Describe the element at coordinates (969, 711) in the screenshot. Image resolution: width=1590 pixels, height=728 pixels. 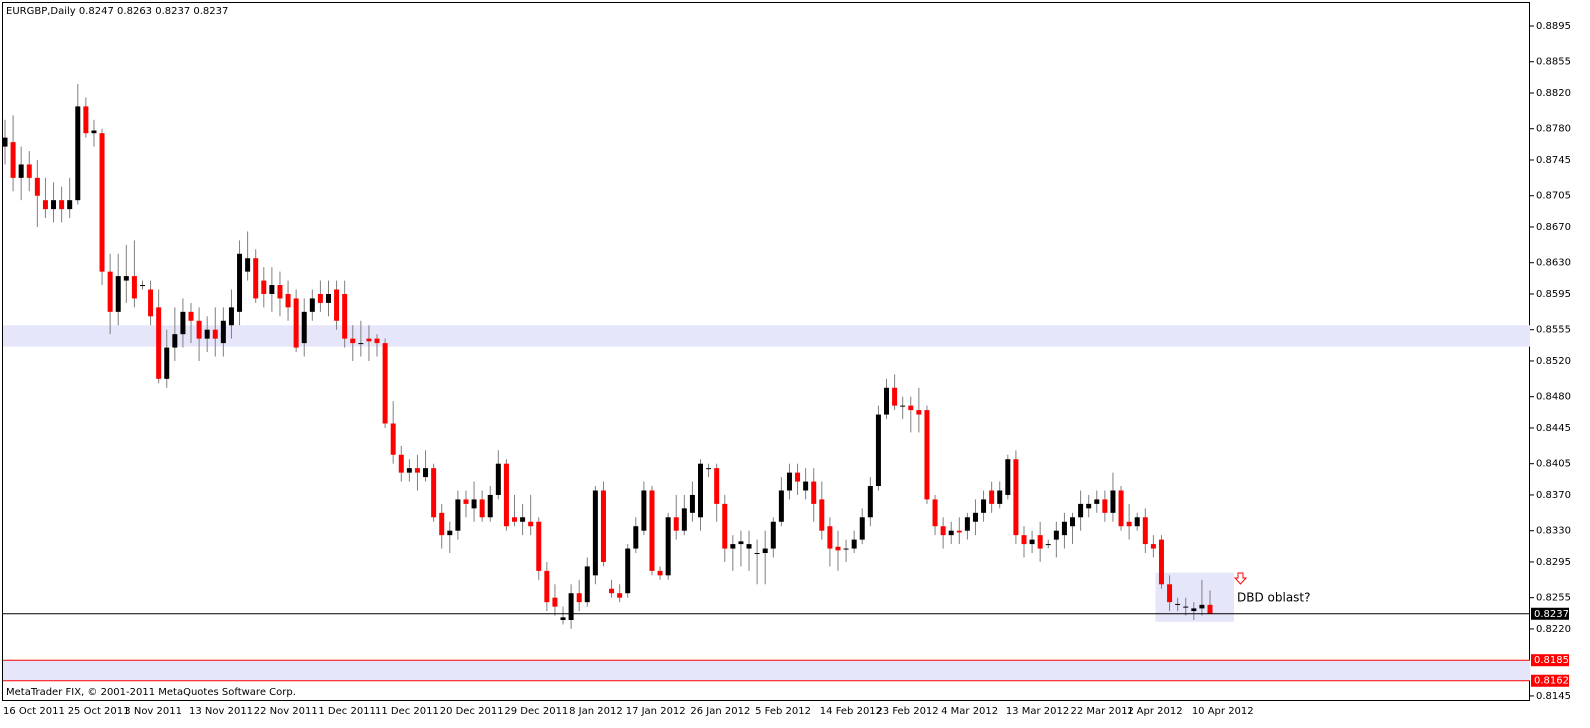
I see `x-tick-label: 4 Mar 2012` at that location.